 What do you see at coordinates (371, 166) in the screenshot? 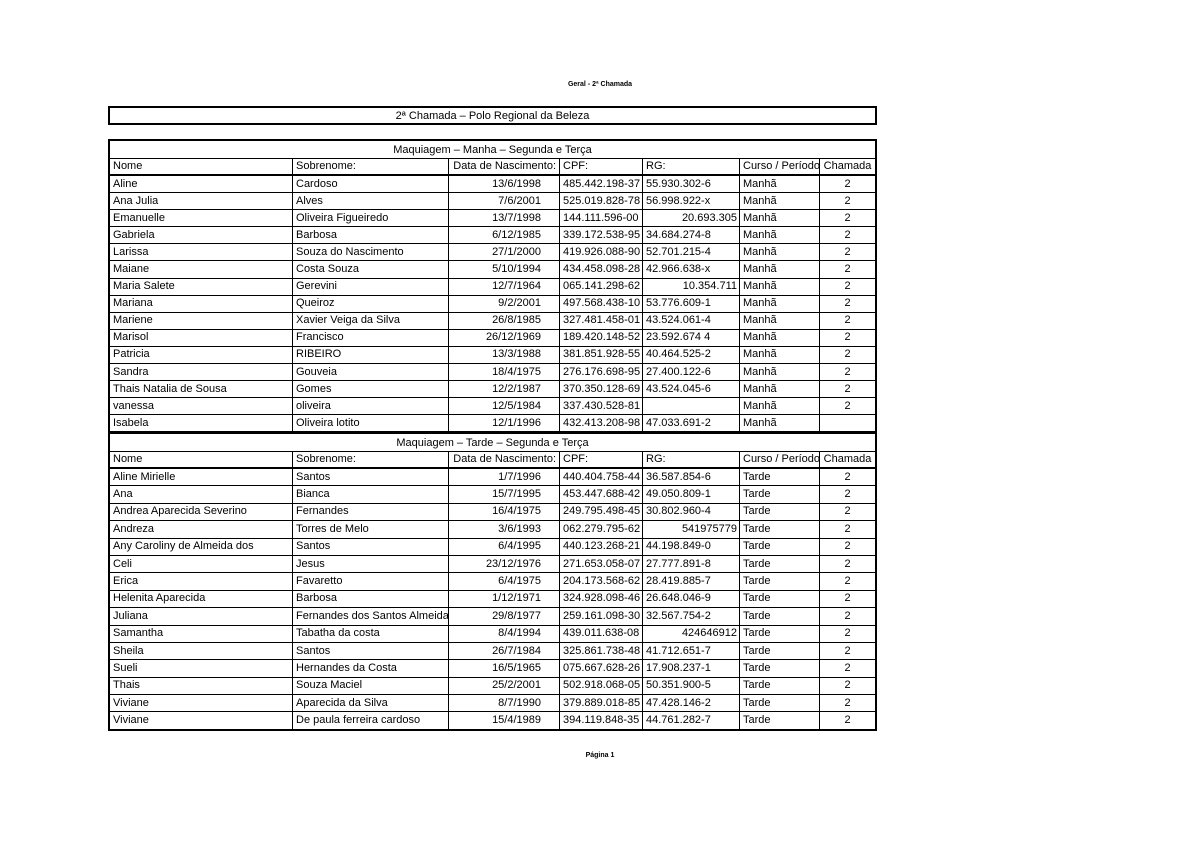
I see `column-header-sobrenome: Sobrenome:` at bounding box center [371, 166].